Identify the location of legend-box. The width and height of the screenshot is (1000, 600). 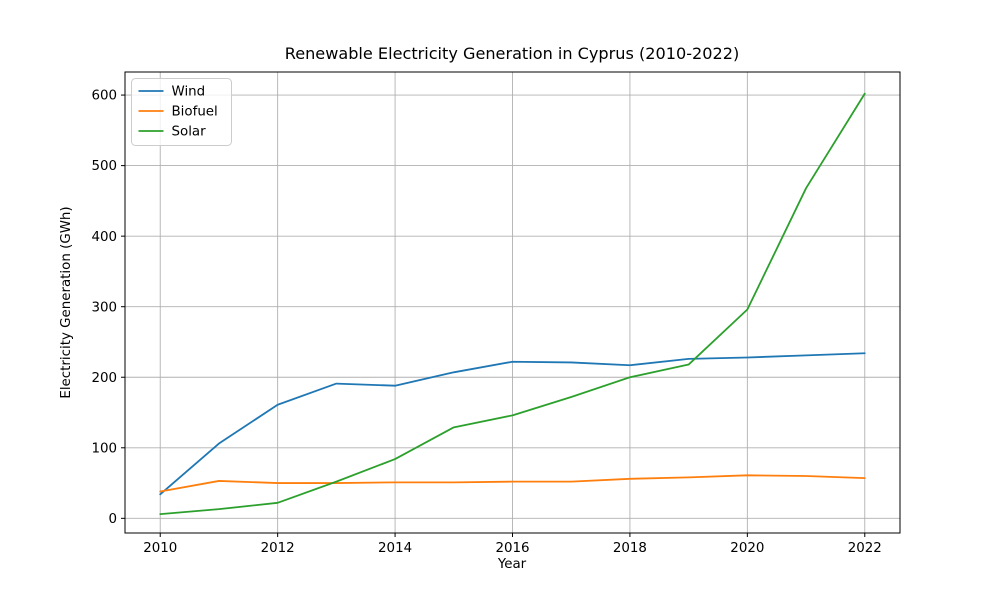
(181, 112).